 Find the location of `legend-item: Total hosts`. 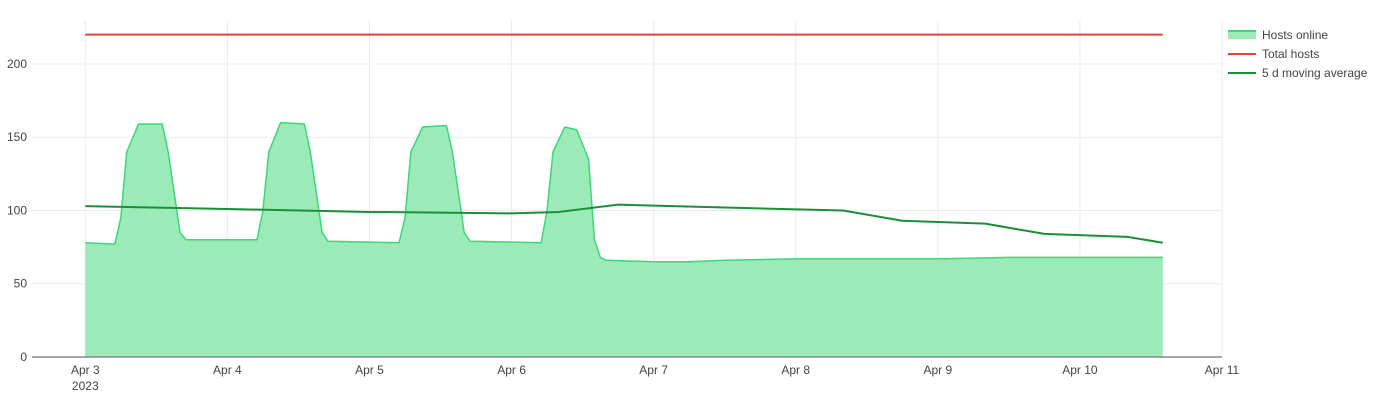

legend-item: Total hosts is located at coordinates (1273, 54).